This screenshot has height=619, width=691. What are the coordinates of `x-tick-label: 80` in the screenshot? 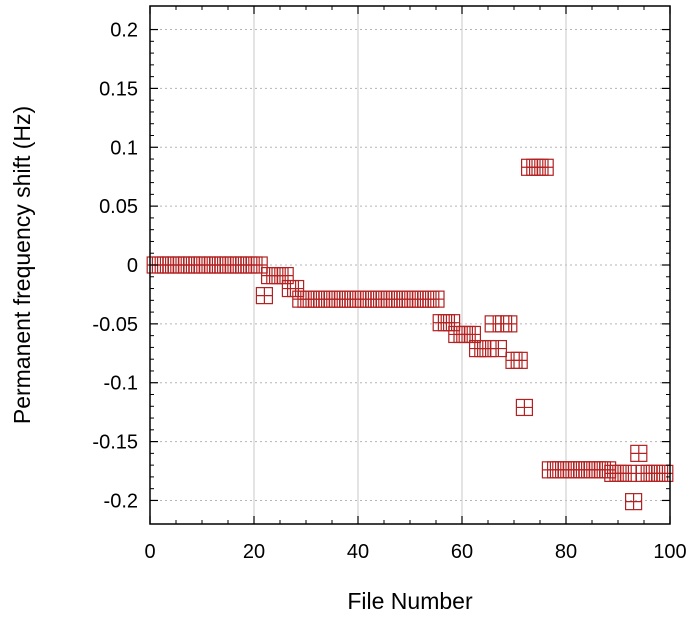 It's located at (566, 552).